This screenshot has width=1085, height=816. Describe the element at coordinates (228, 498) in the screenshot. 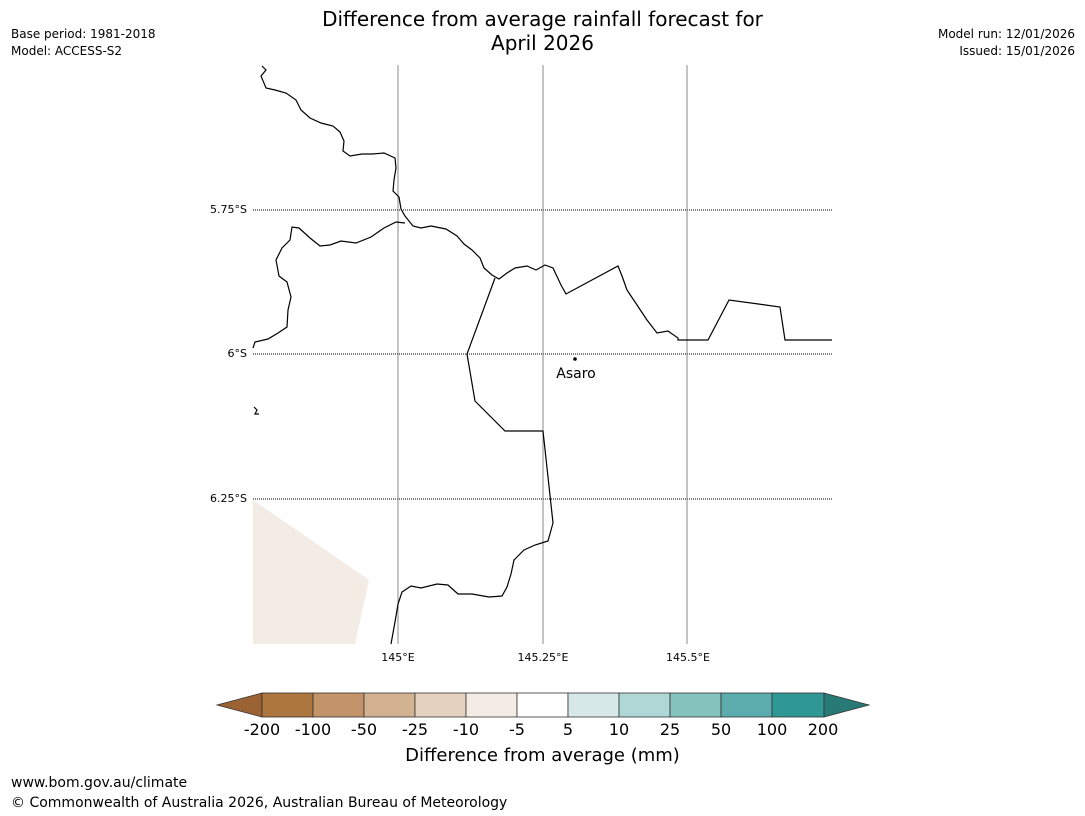

I see `lat-label: 6.25°S` at that location.